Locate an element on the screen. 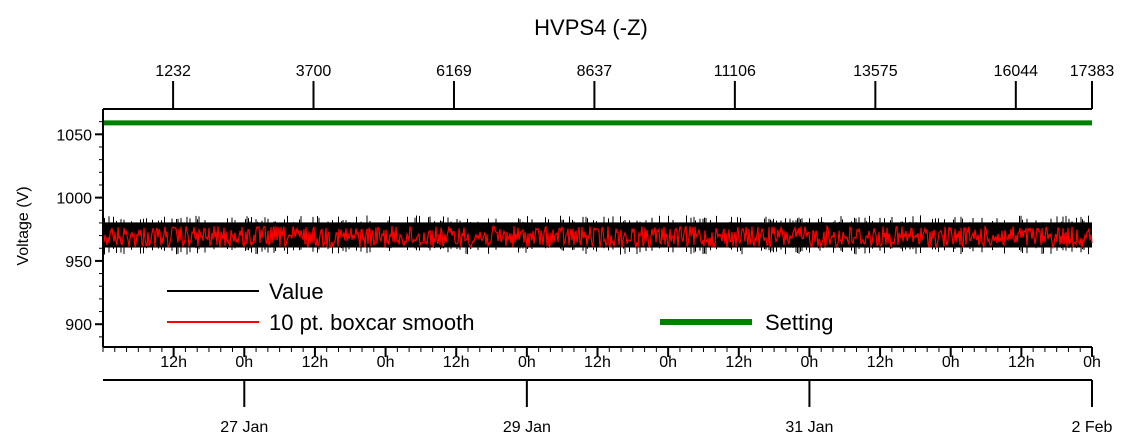 Image resolution: width=1131 pixels, height=445 pixels. date-tick-label: 27 Jan is located at coordinates (244, 427).